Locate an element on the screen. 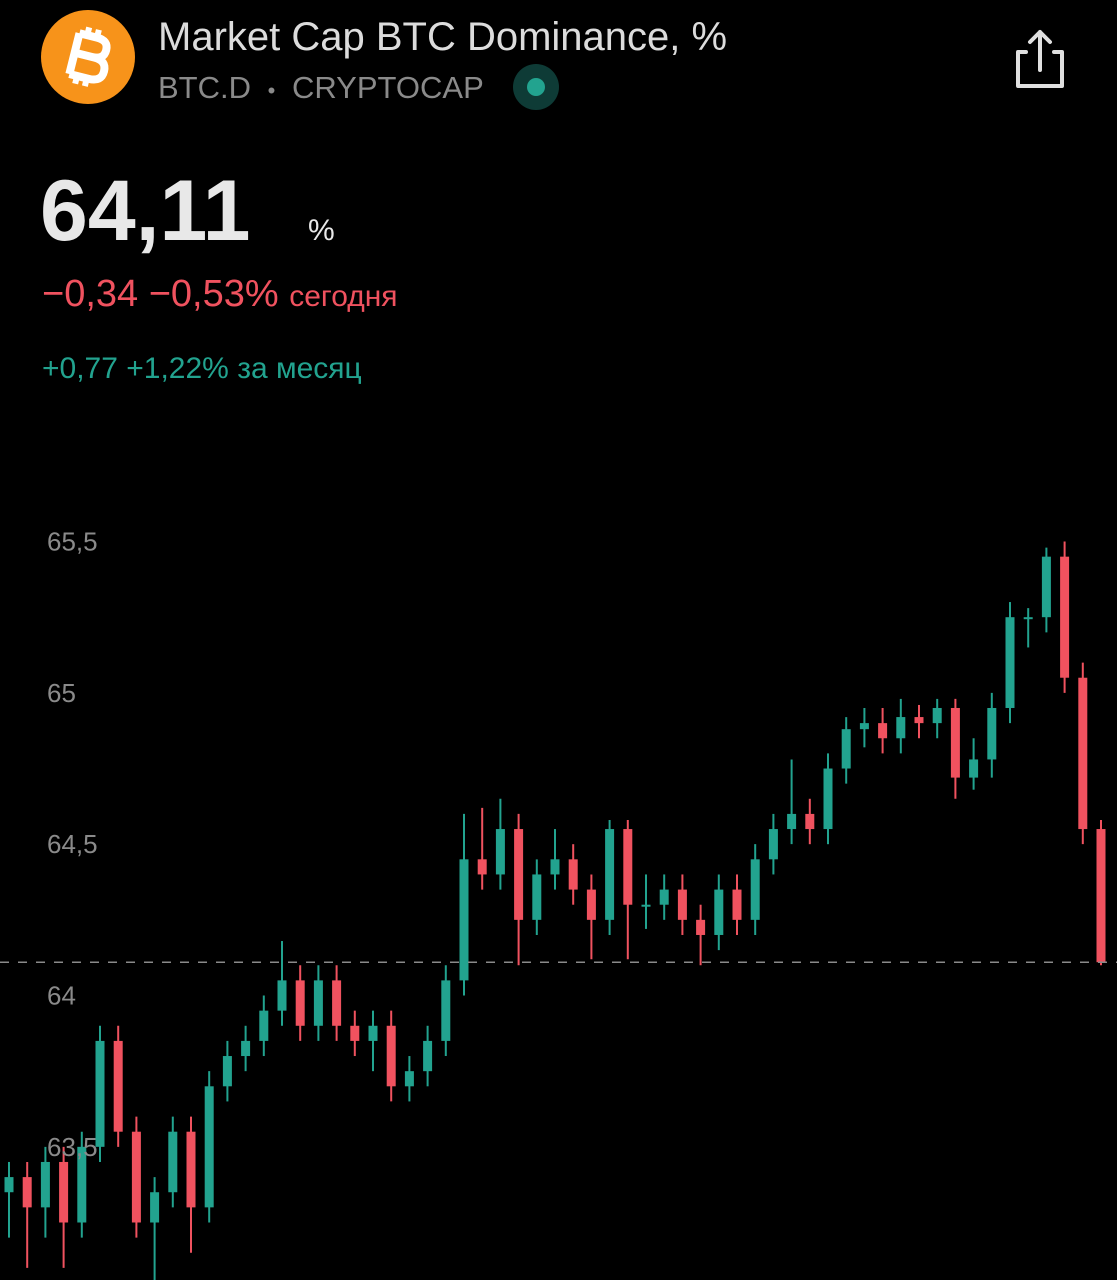 The image size is (1117, 1280). today-change: −0,34 −0,53% сегодня is located at coordinates (220, 294).